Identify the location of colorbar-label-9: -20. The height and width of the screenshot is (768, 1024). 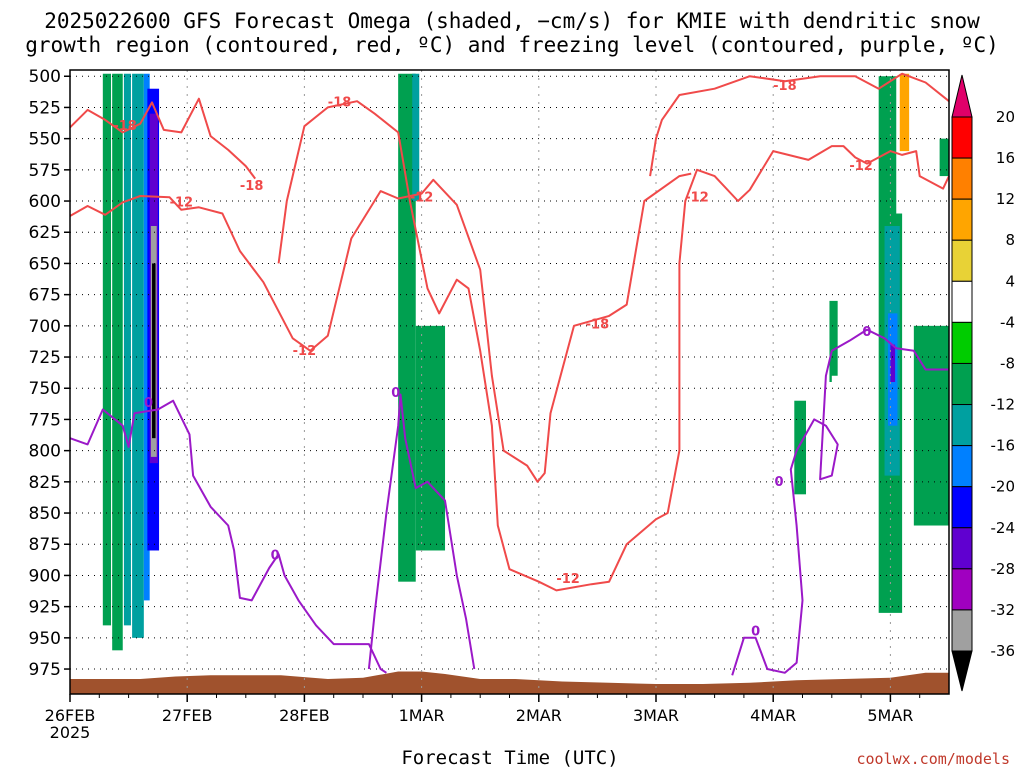
(1003, 487).